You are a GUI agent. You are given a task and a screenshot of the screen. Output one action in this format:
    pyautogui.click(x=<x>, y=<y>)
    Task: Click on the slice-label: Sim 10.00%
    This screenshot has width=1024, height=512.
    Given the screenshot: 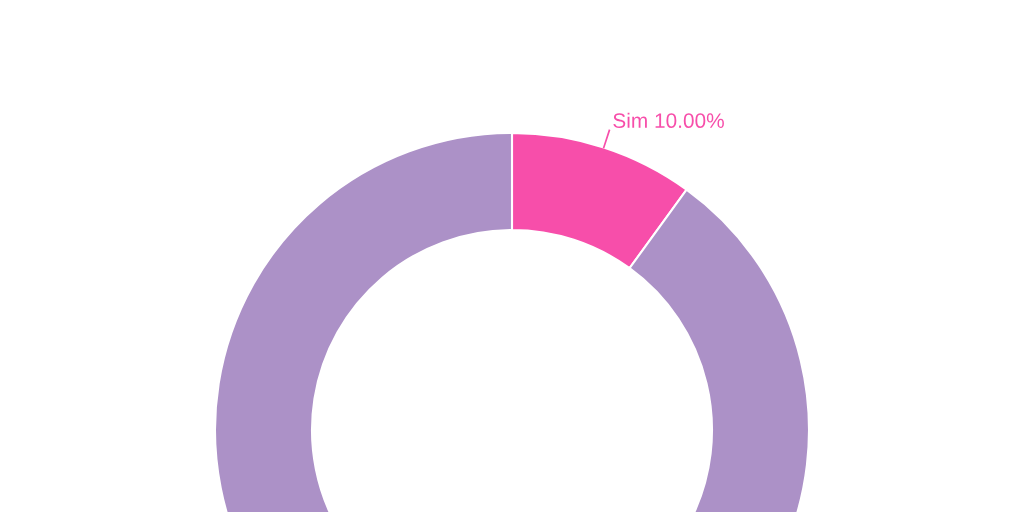 What is the action you would take?
    pyautogui.click(x=668, y=120)
    